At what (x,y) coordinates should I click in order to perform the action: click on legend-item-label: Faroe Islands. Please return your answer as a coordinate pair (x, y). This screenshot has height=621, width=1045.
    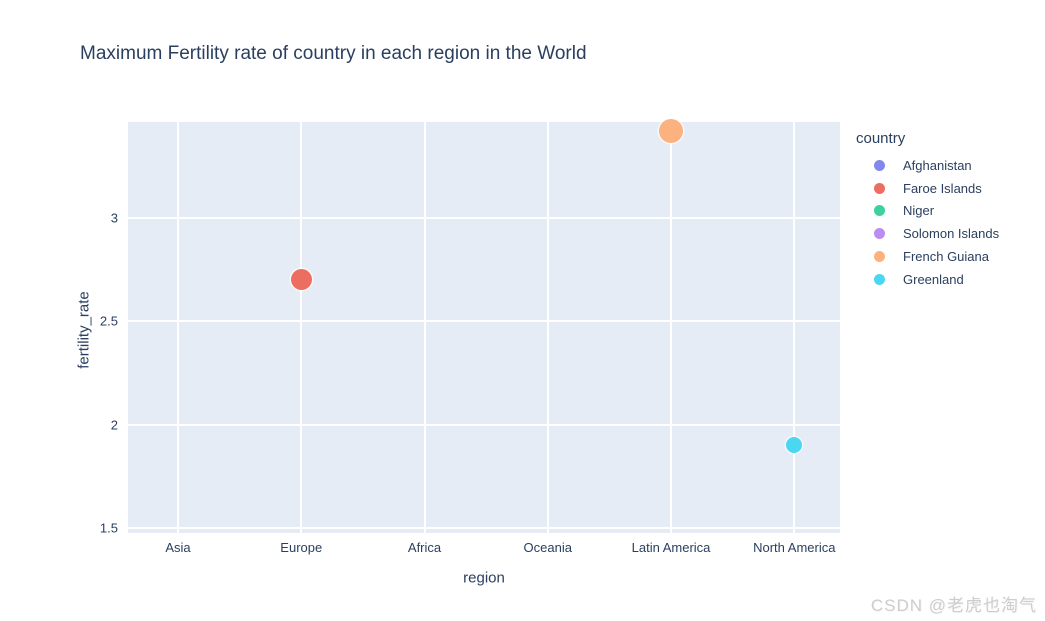
    Looking at the image, I should click on (942, 188).